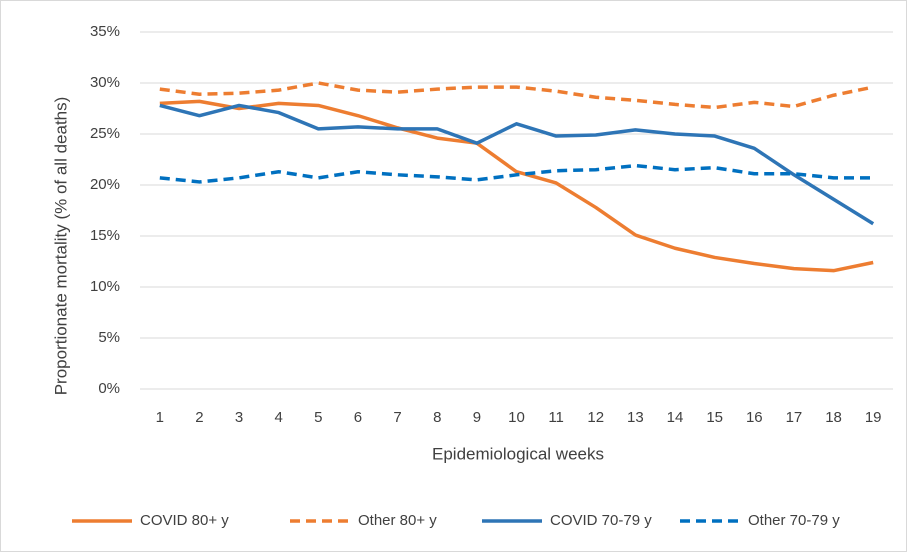 This screenshot has height=552, width=907. Describe the element at coordinates (105, 286) in the screenshot. I see `y-tick-label: 10%` at that location.